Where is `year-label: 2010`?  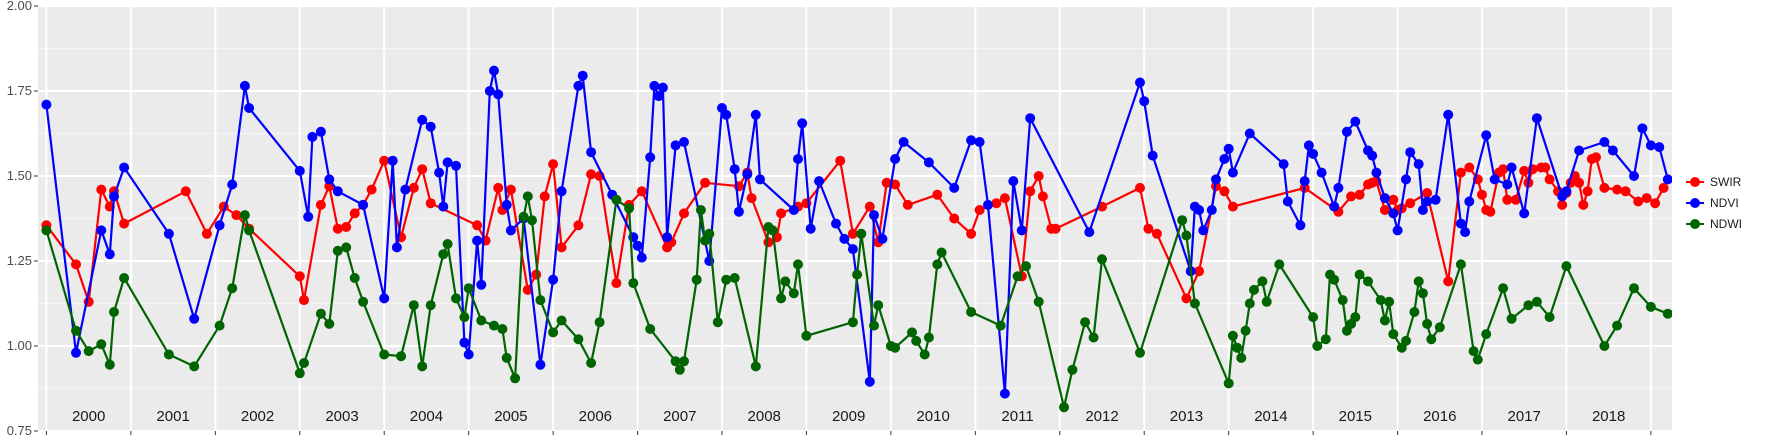 year-label: 2010 is located at coordinates (932, 416).